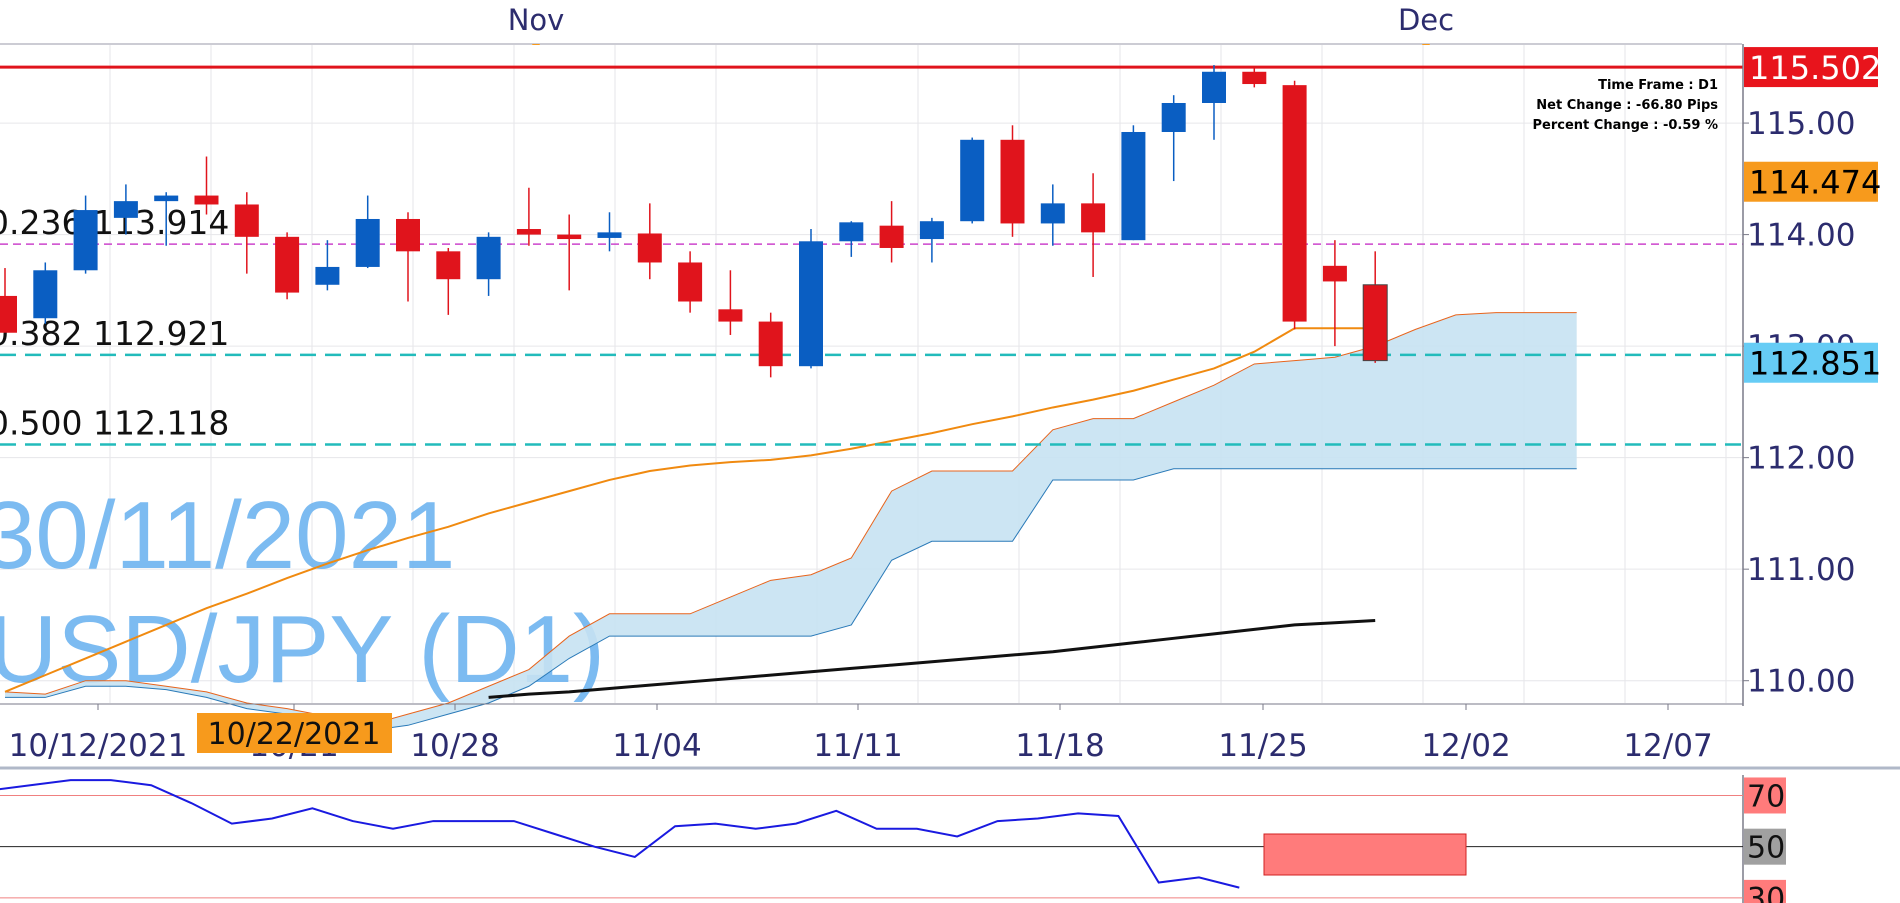 The image size is (1900, 903). I want to click on x-tick-label: 12/02, so click(1465, 746).